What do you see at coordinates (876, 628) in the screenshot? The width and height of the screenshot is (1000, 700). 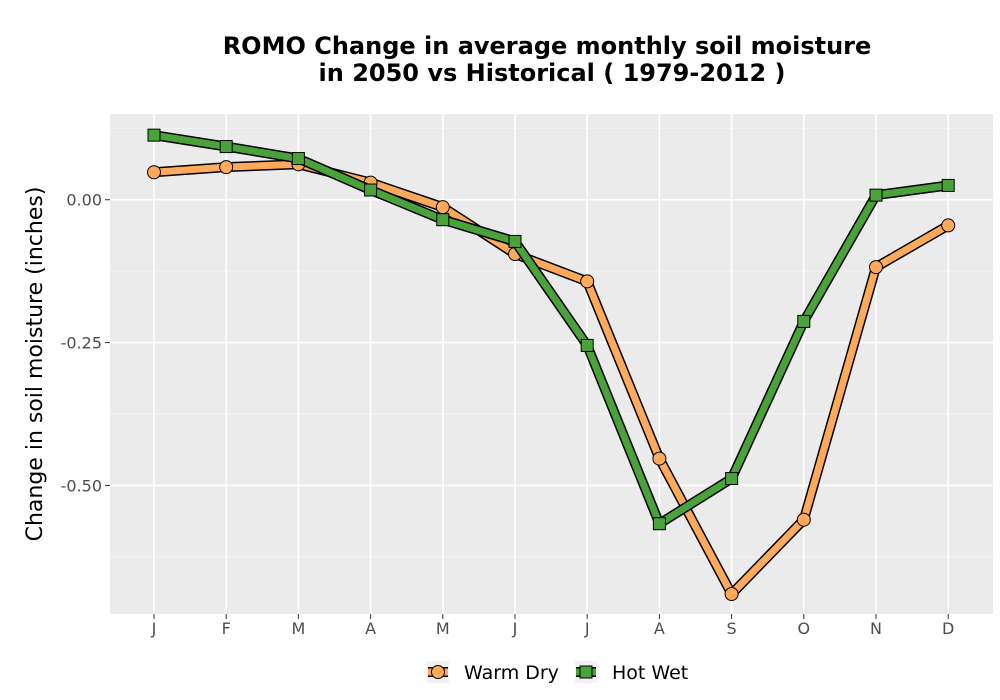 I see `x-tick-label: N` at bounding box center [876, 628].